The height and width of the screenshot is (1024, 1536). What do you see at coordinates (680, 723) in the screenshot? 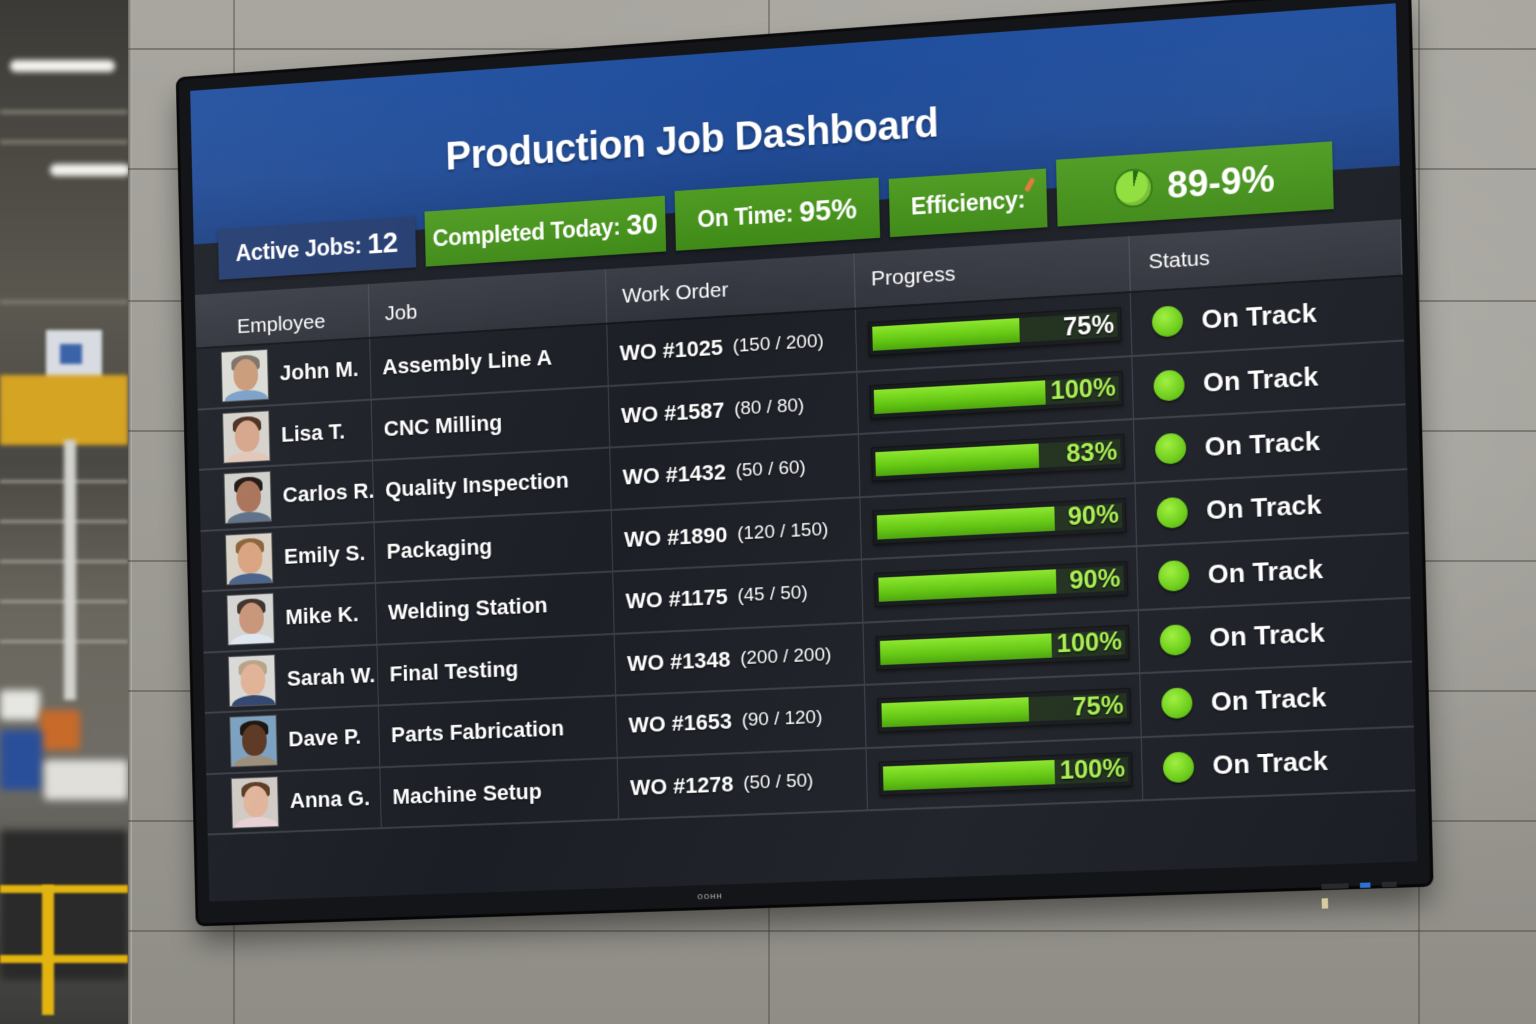
I see `work-order-id: WO #1653` at bounding box center [680, 723].